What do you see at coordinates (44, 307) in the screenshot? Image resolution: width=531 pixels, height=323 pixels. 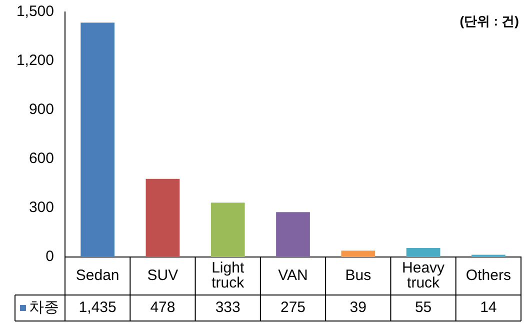 I see `legend-label: 차종` at bounding box center [44, 307].